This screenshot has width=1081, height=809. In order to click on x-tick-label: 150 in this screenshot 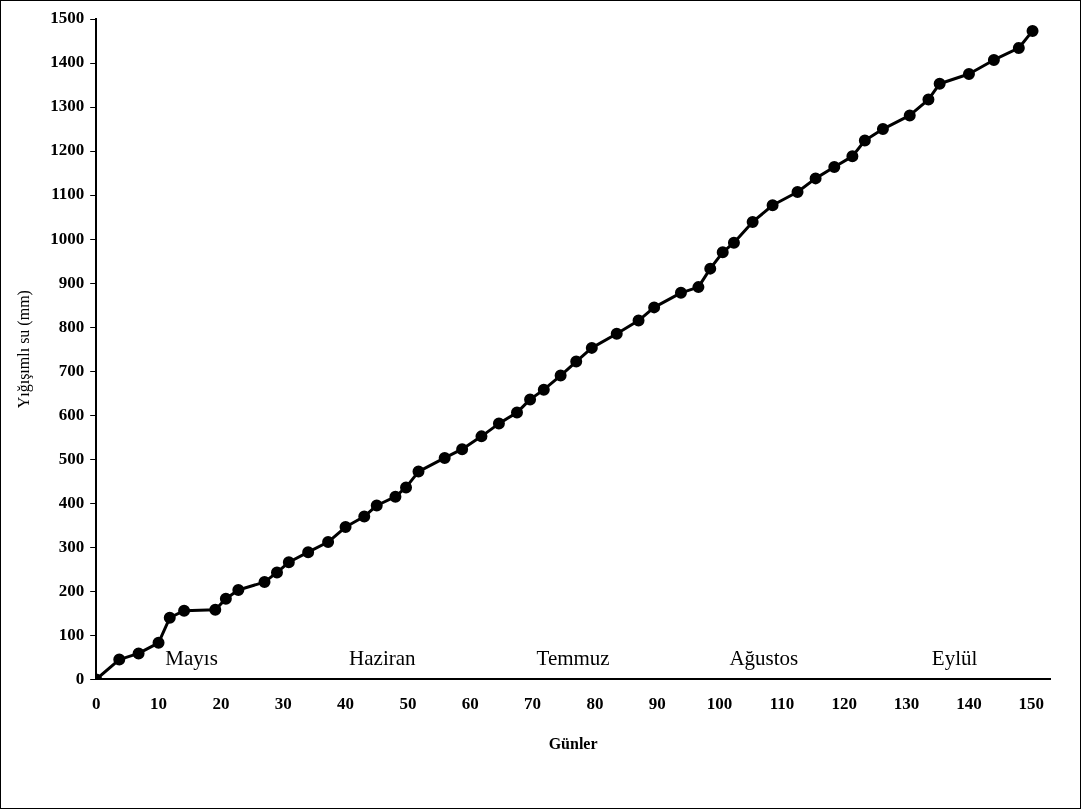, I will do `click(1031, 703)`.